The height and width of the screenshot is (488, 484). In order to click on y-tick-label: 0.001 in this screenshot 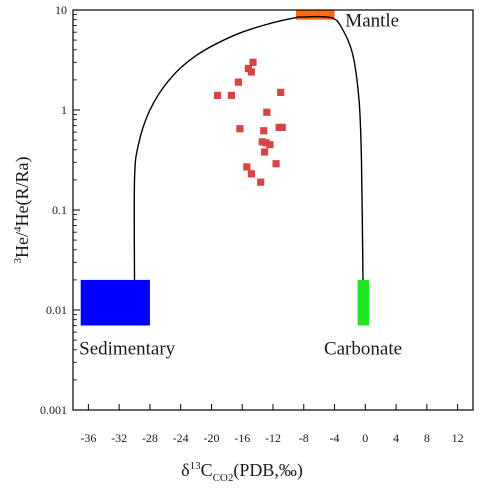, I will do `click(53, 410)`.